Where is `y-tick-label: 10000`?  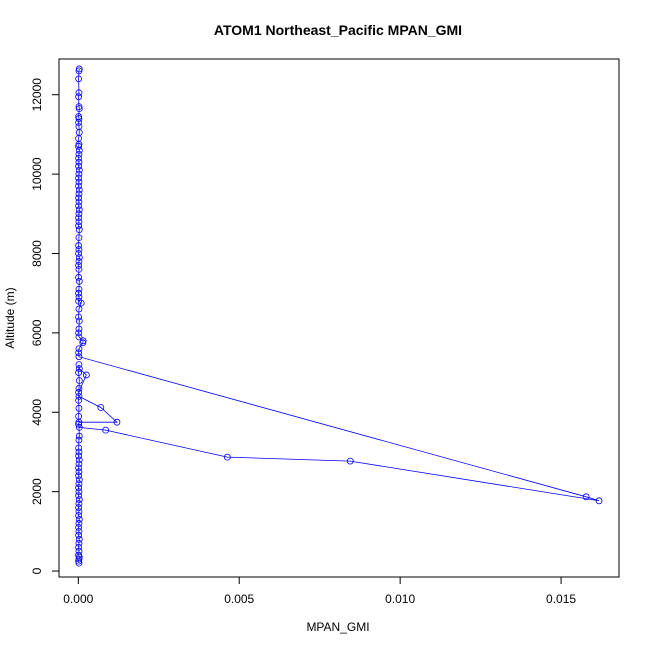
y-tick-label: 10000 is located at coordinates (37, 174).